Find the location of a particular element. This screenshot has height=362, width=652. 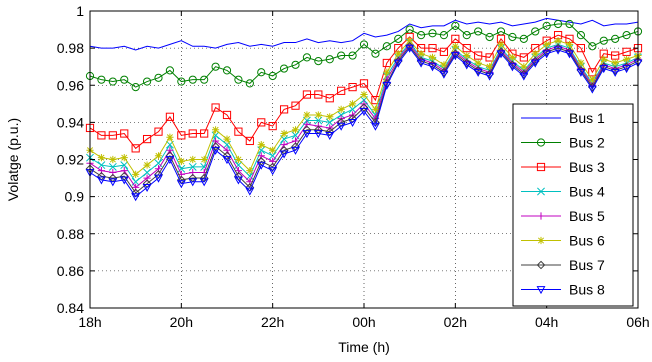

legend-marker is located at coordinates (541, 167).